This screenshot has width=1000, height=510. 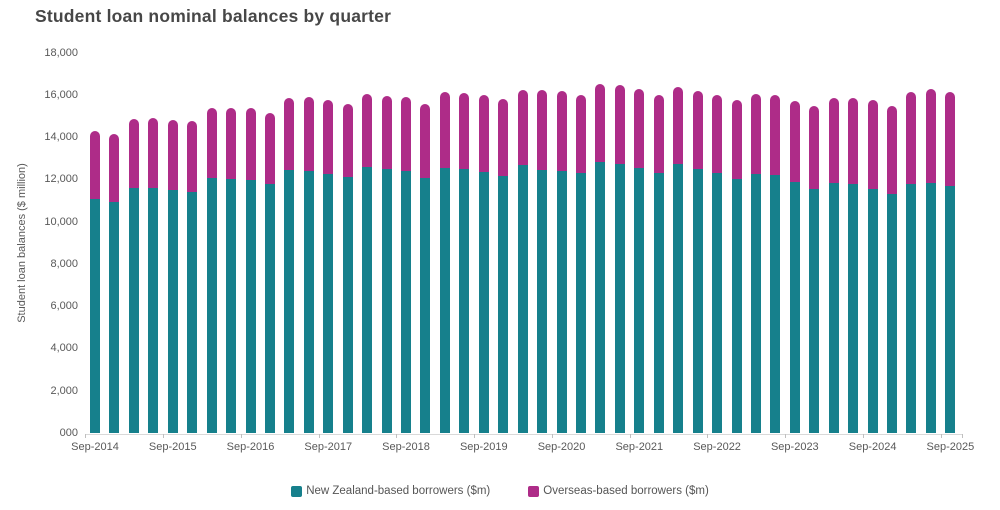 I want to click on legend-item-overseas: Overseas-based borrowers ($m), so click(x=618, y=491).